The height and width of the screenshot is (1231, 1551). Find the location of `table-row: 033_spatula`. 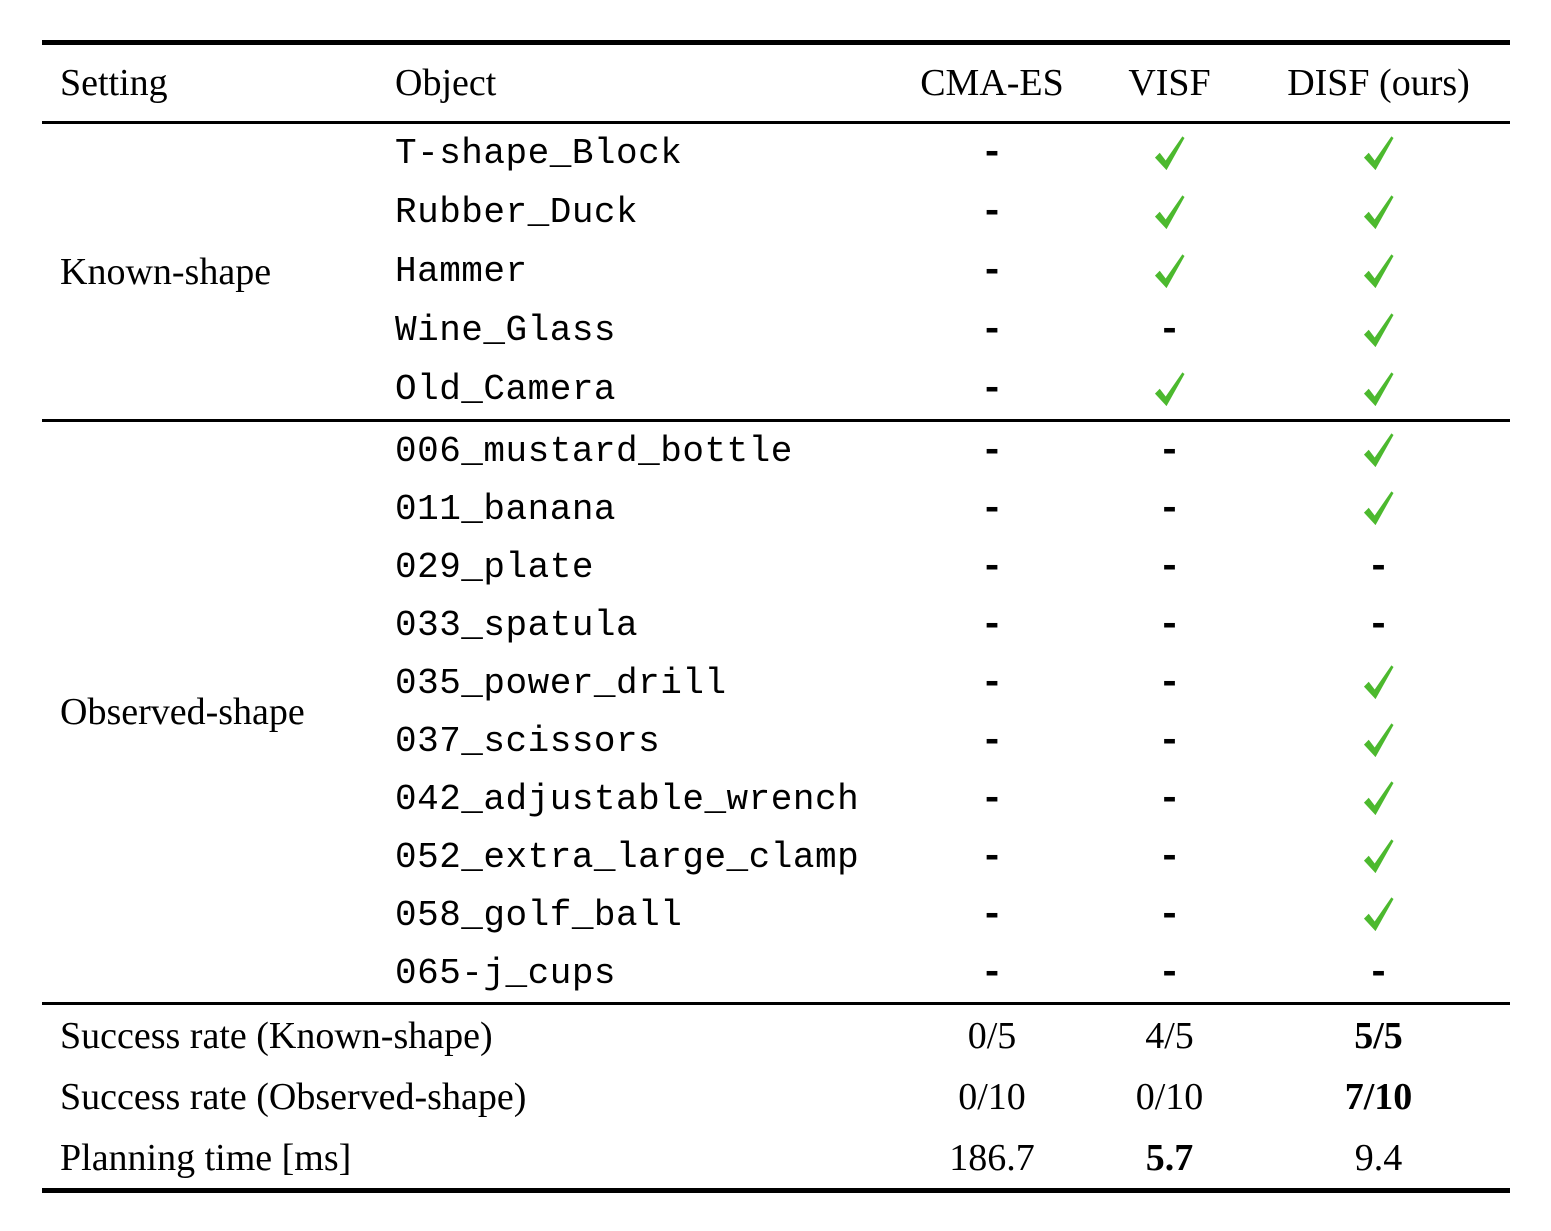

table-row: 033_spatula is located at coordinates (776, 625).